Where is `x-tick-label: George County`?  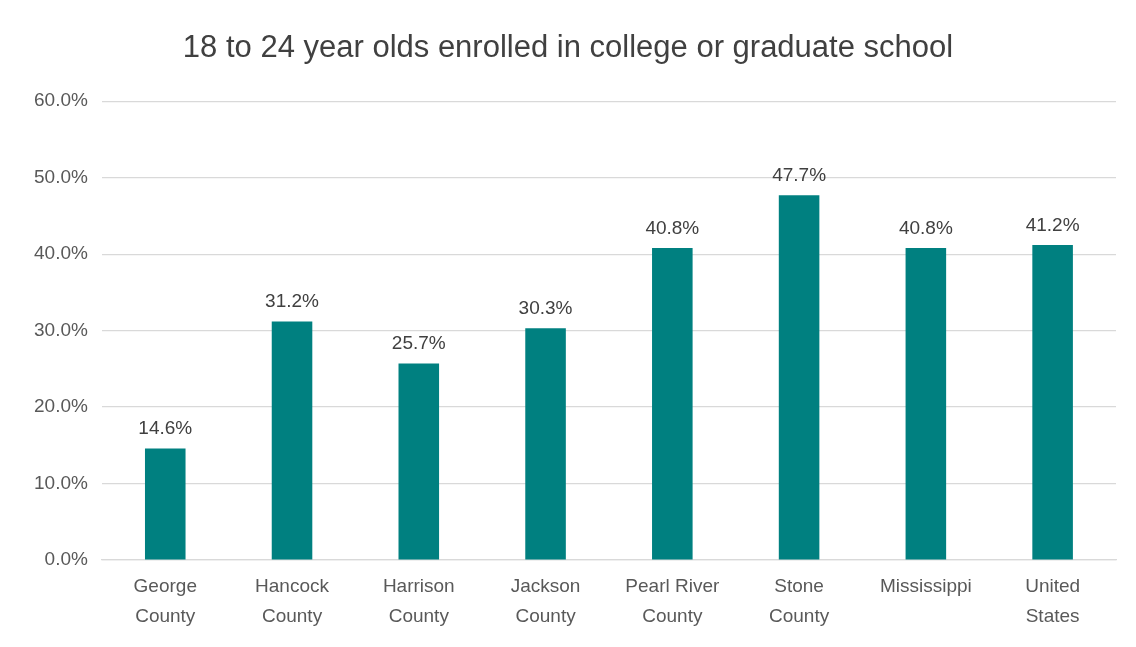 x-tick-label: George County is located at coordinates (165, 600).